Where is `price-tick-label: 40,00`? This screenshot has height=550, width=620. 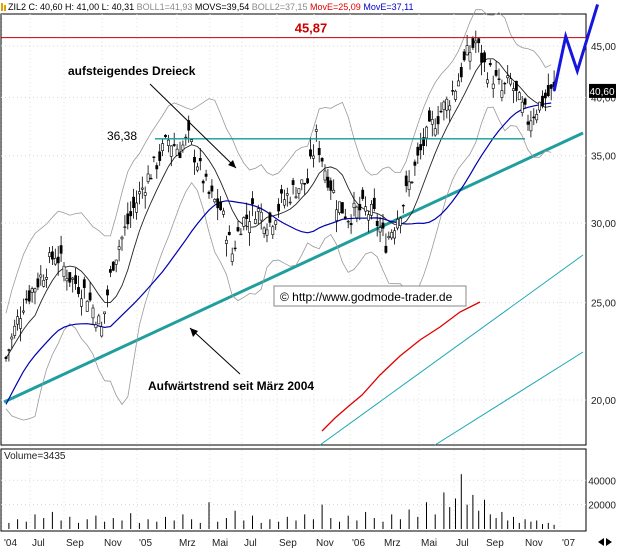 price-tick-label: 40,00 is located at coordinates (603, 98).